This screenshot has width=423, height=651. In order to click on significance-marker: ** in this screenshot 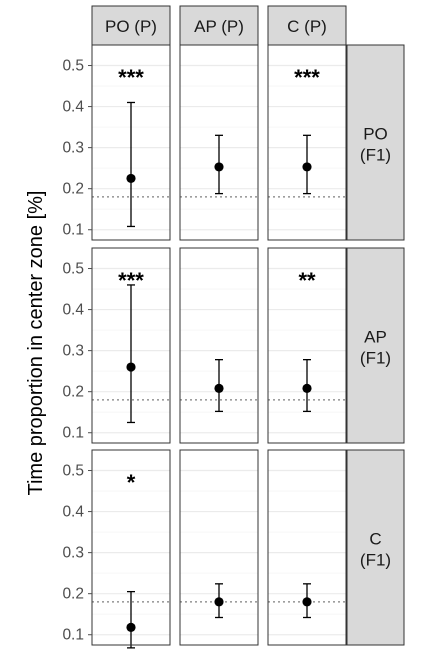, I will do `click(307, 280)`.